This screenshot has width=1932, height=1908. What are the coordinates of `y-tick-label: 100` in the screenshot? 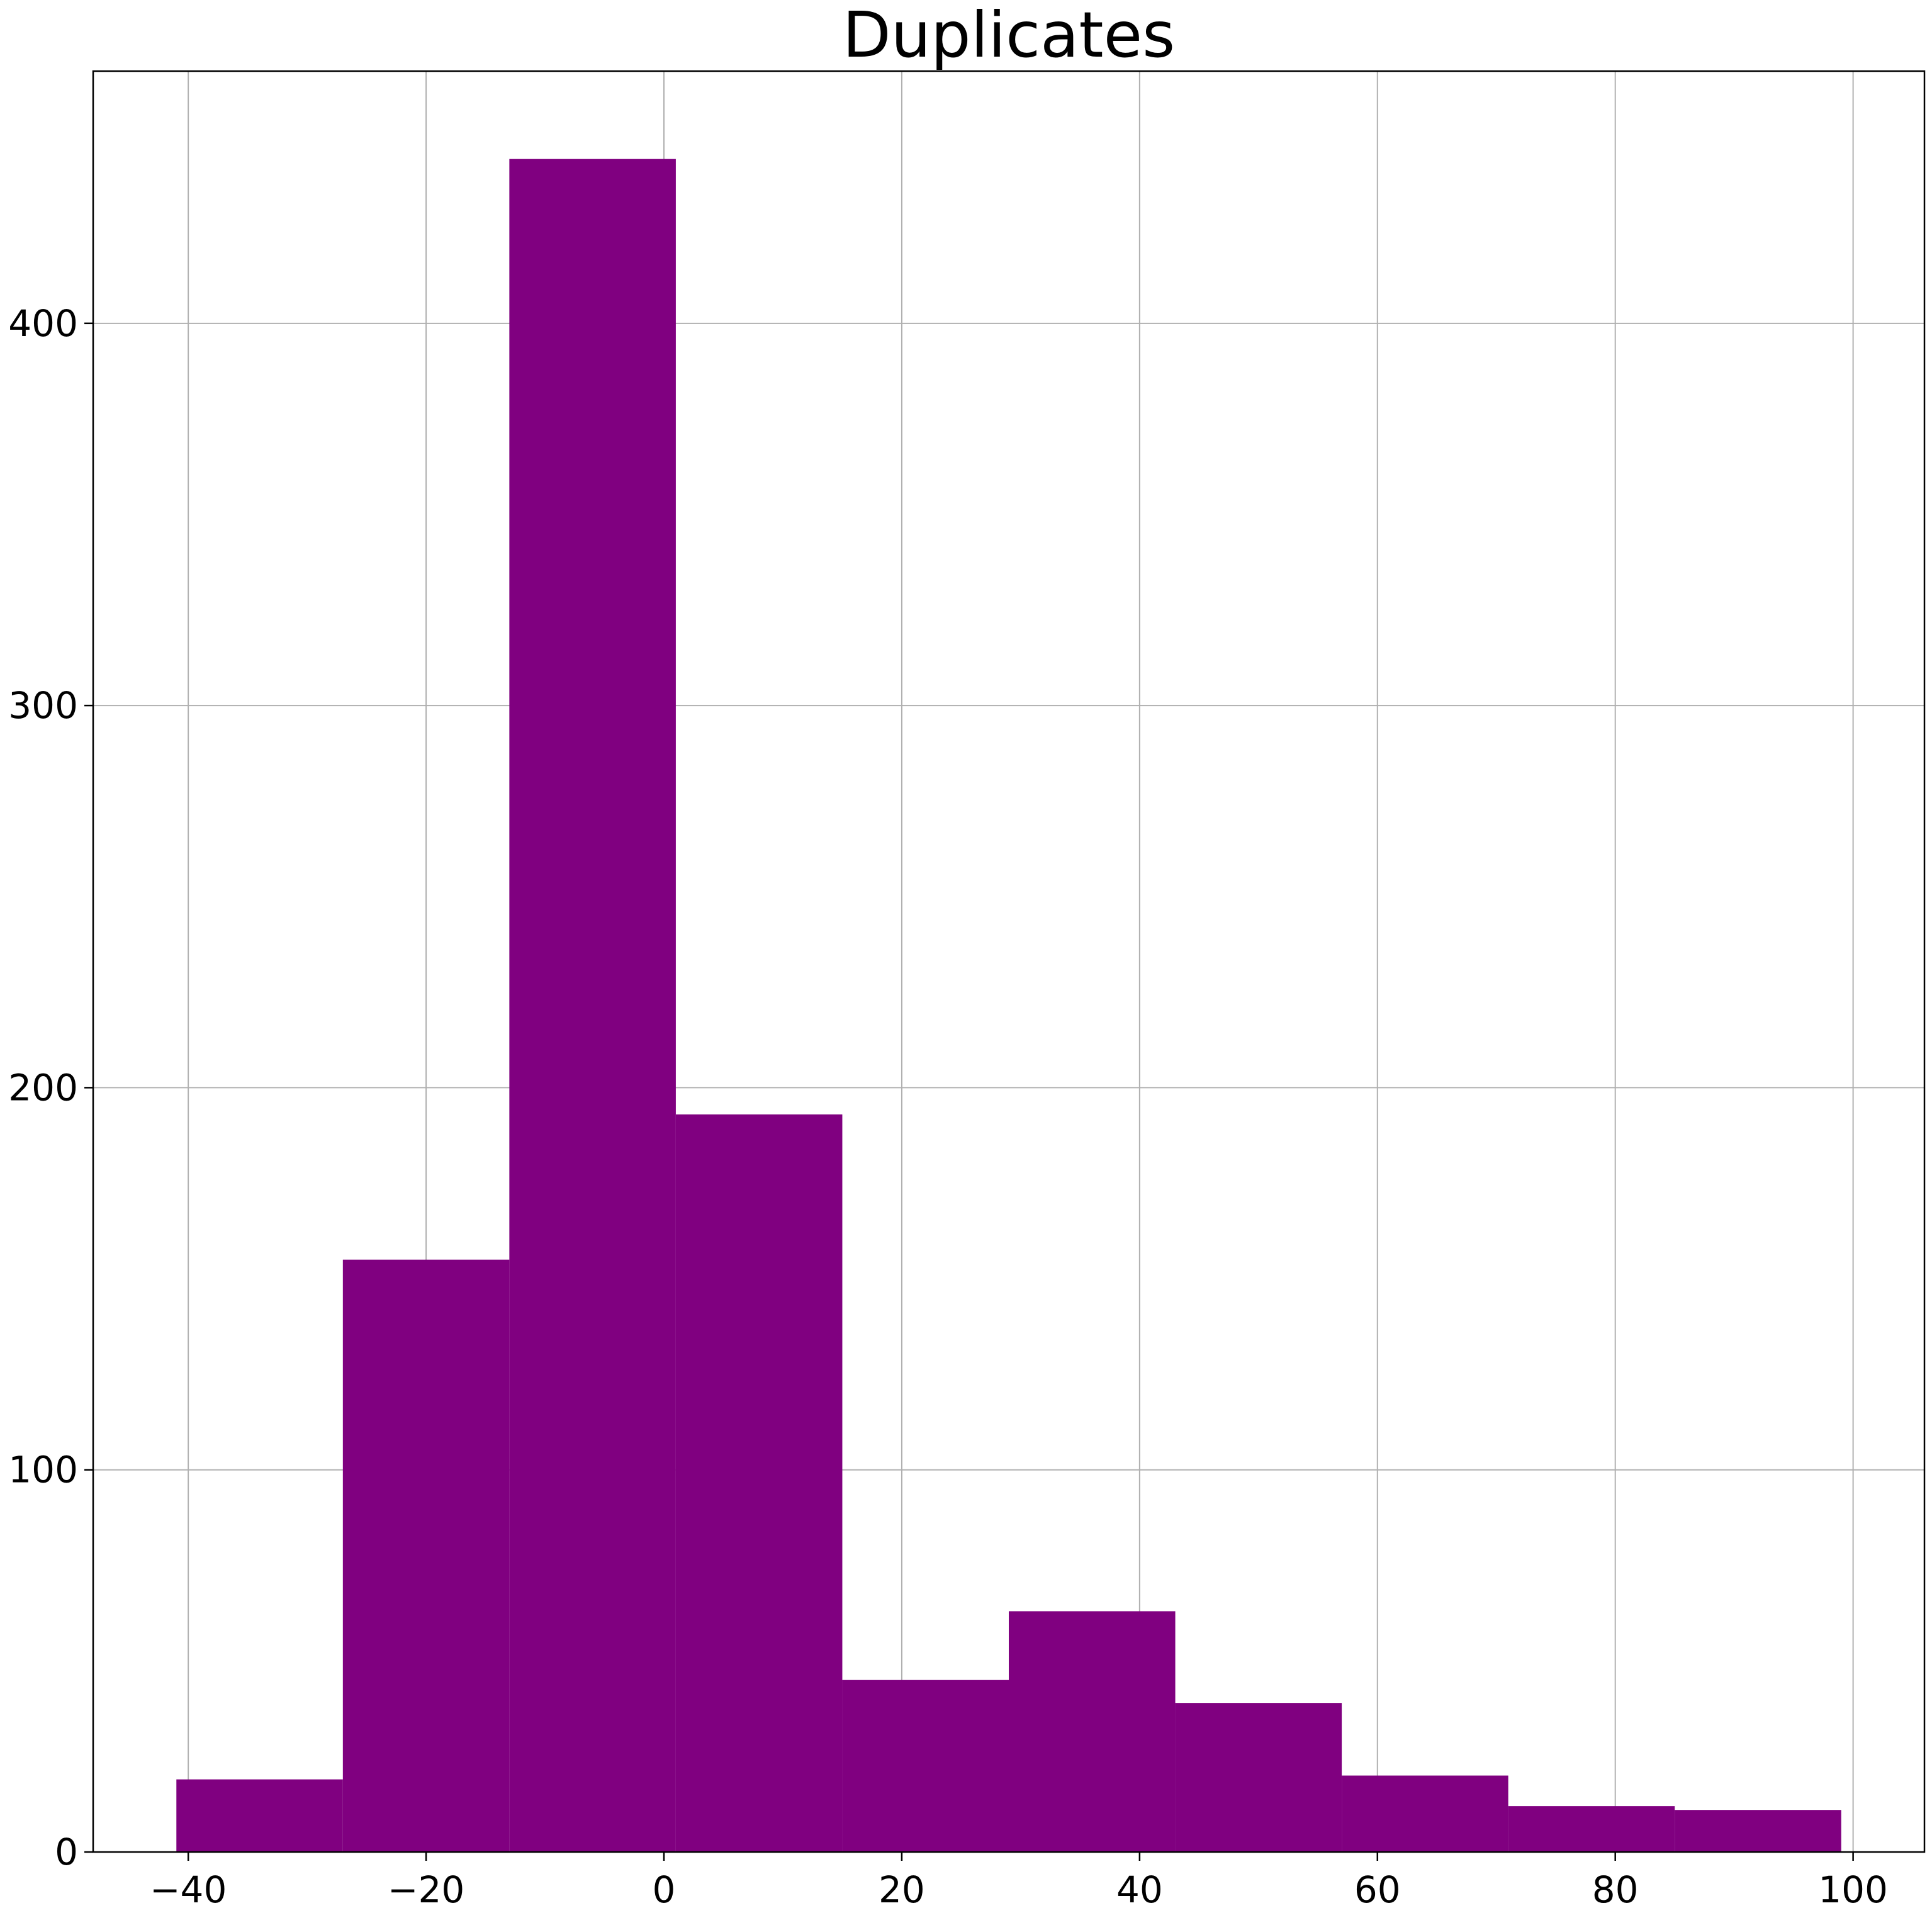 It's located at (43, 1470).